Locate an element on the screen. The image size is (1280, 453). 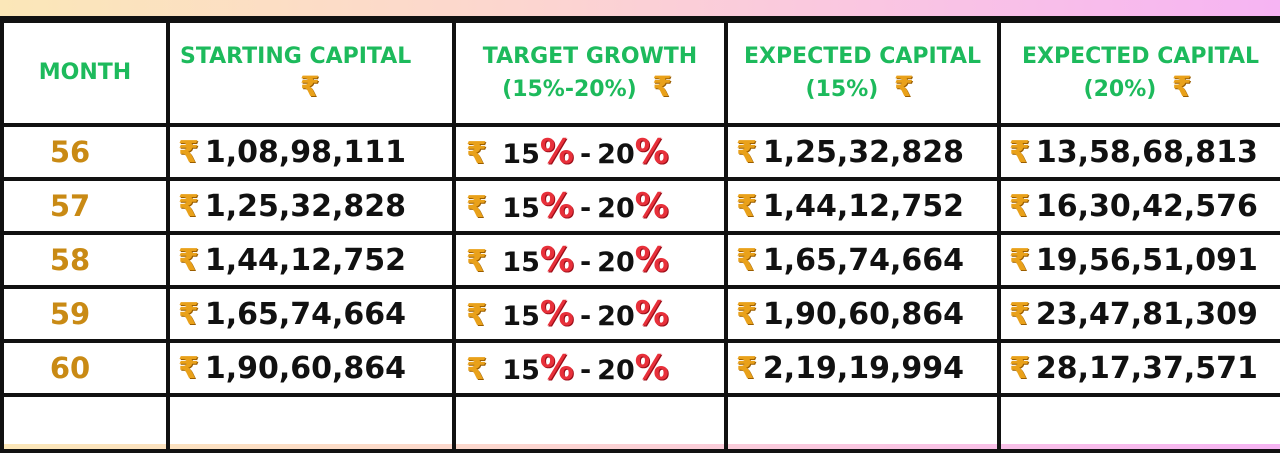
expected-15-value: 1,44,12,752 is located at coordinates (863, 206).